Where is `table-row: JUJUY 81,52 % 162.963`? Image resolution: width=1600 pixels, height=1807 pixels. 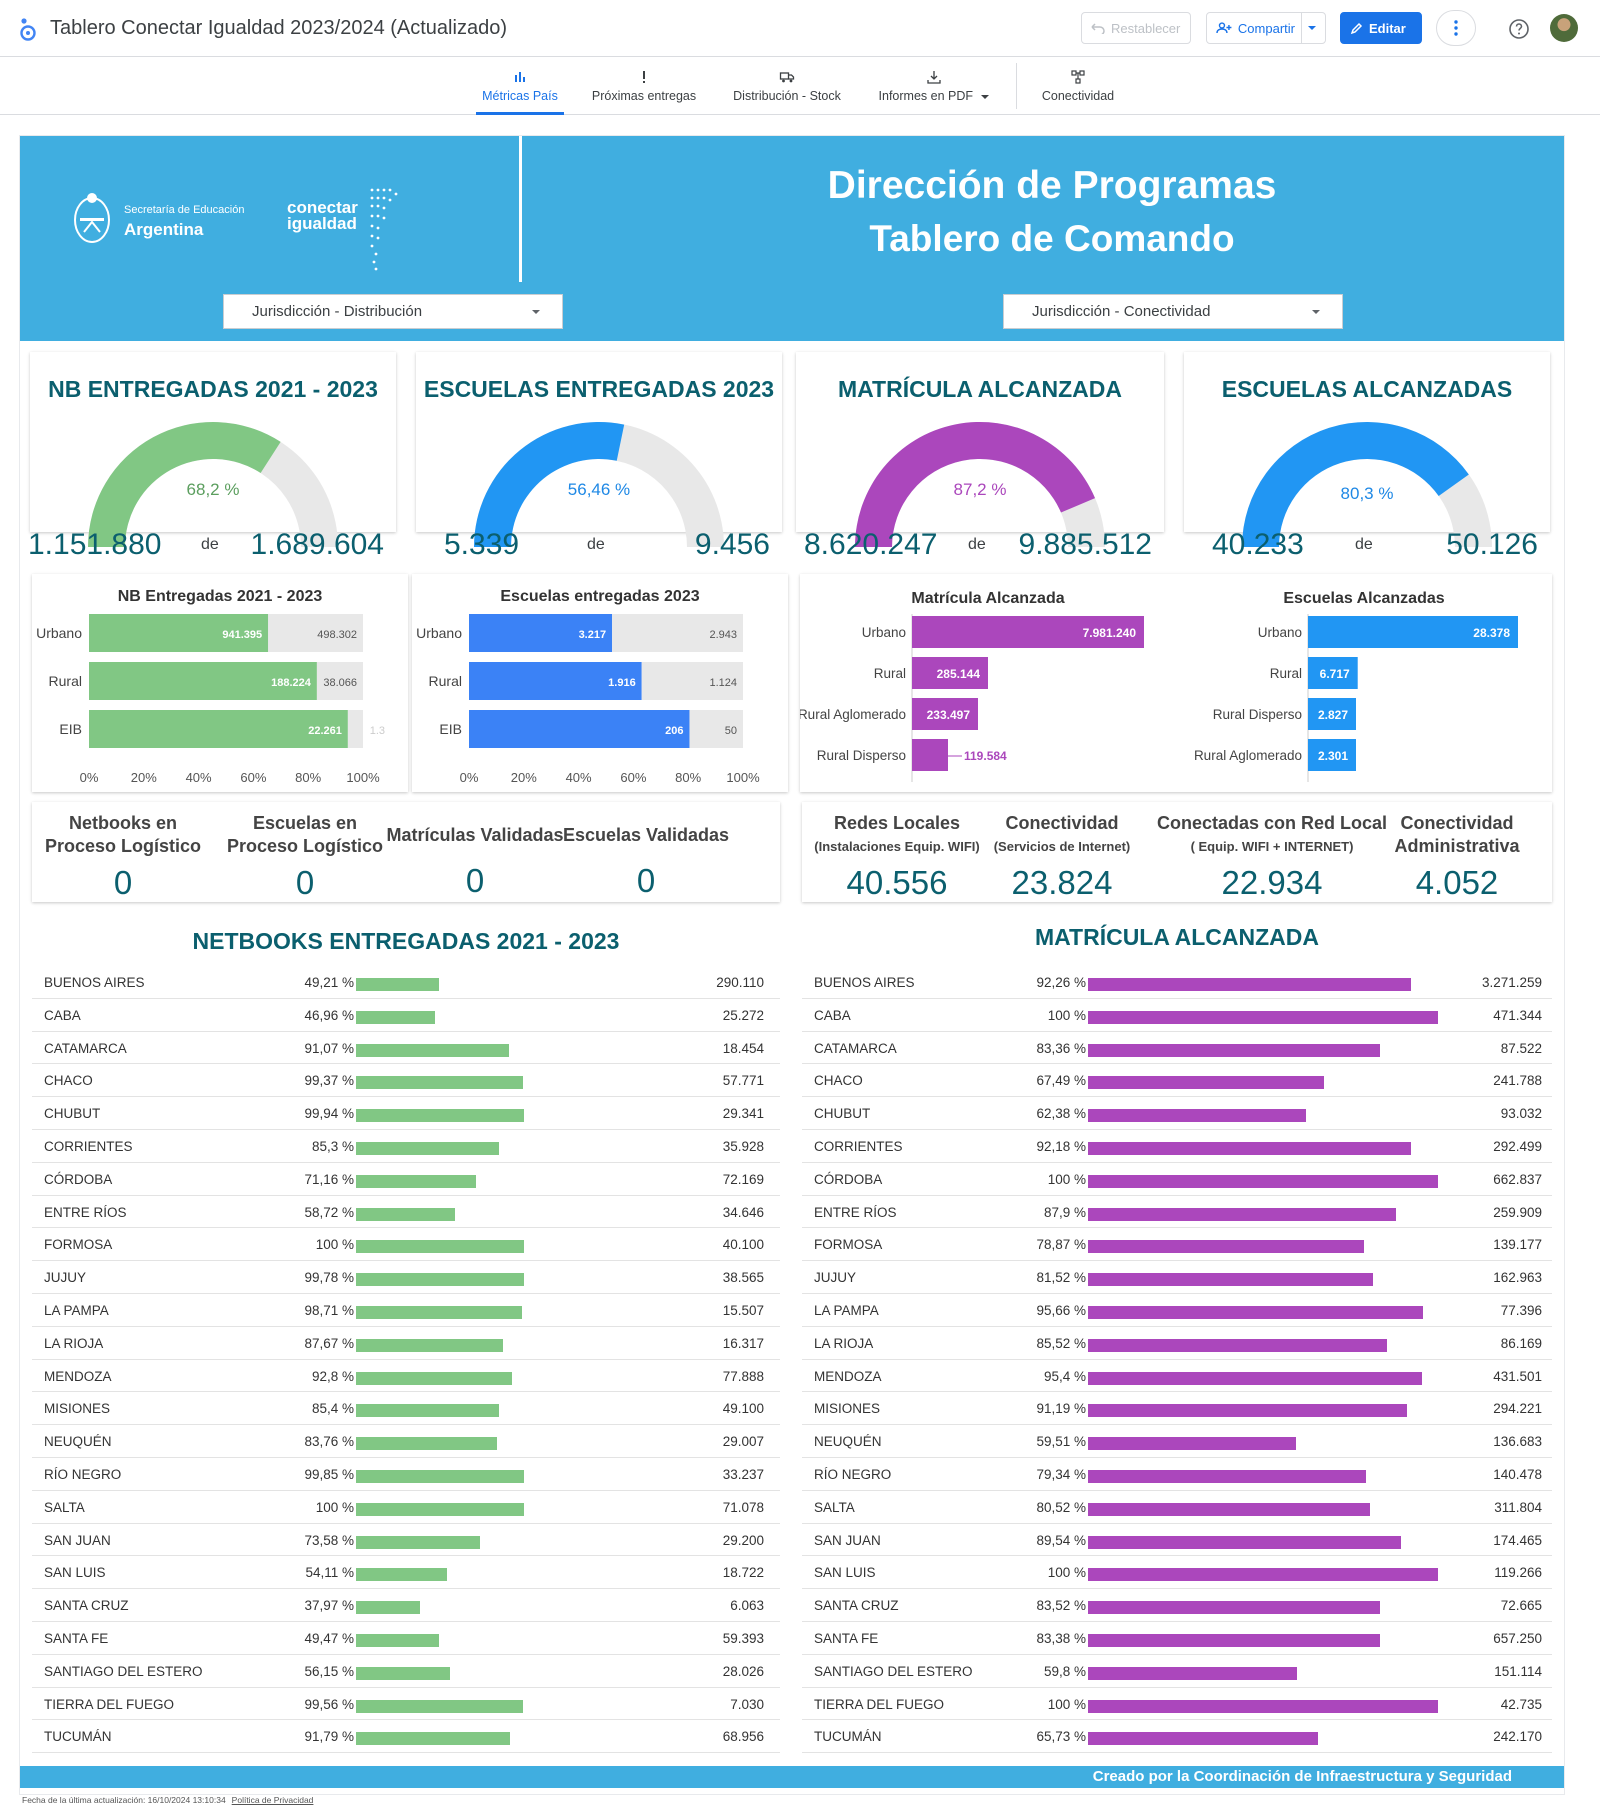
table-row: JUJUY 81,52 % 162.963 is located at coordinates (1177, 1277).